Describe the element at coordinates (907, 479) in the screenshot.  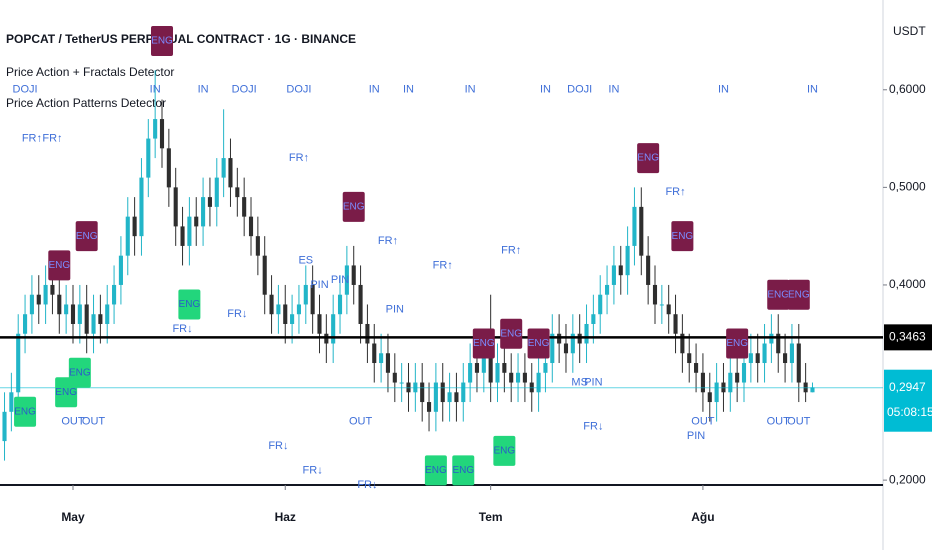
I see `y-tick-label: 0,2000` at that location.